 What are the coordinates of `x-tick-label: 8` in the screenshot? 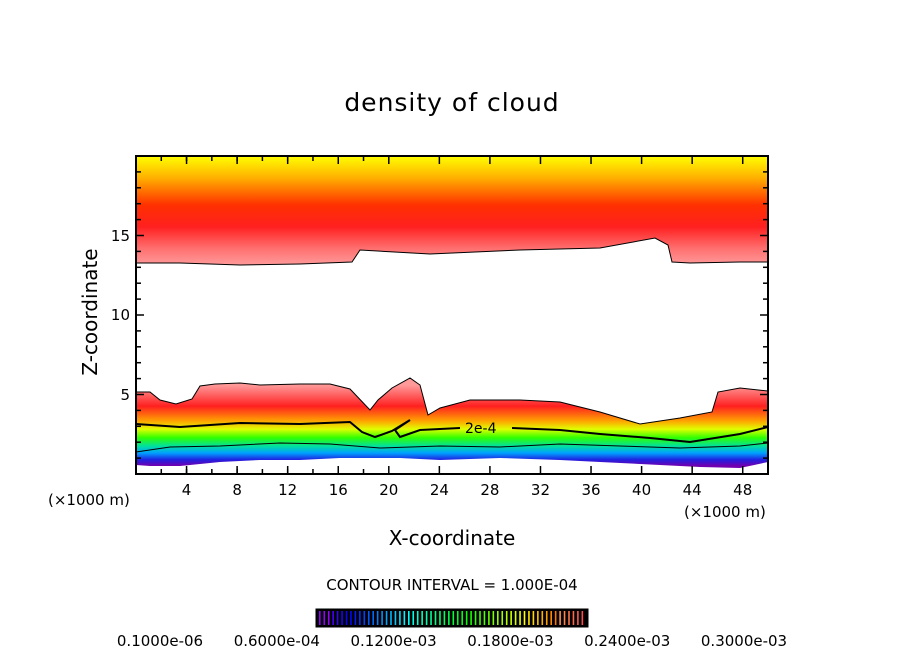 It's located at (237, 490).